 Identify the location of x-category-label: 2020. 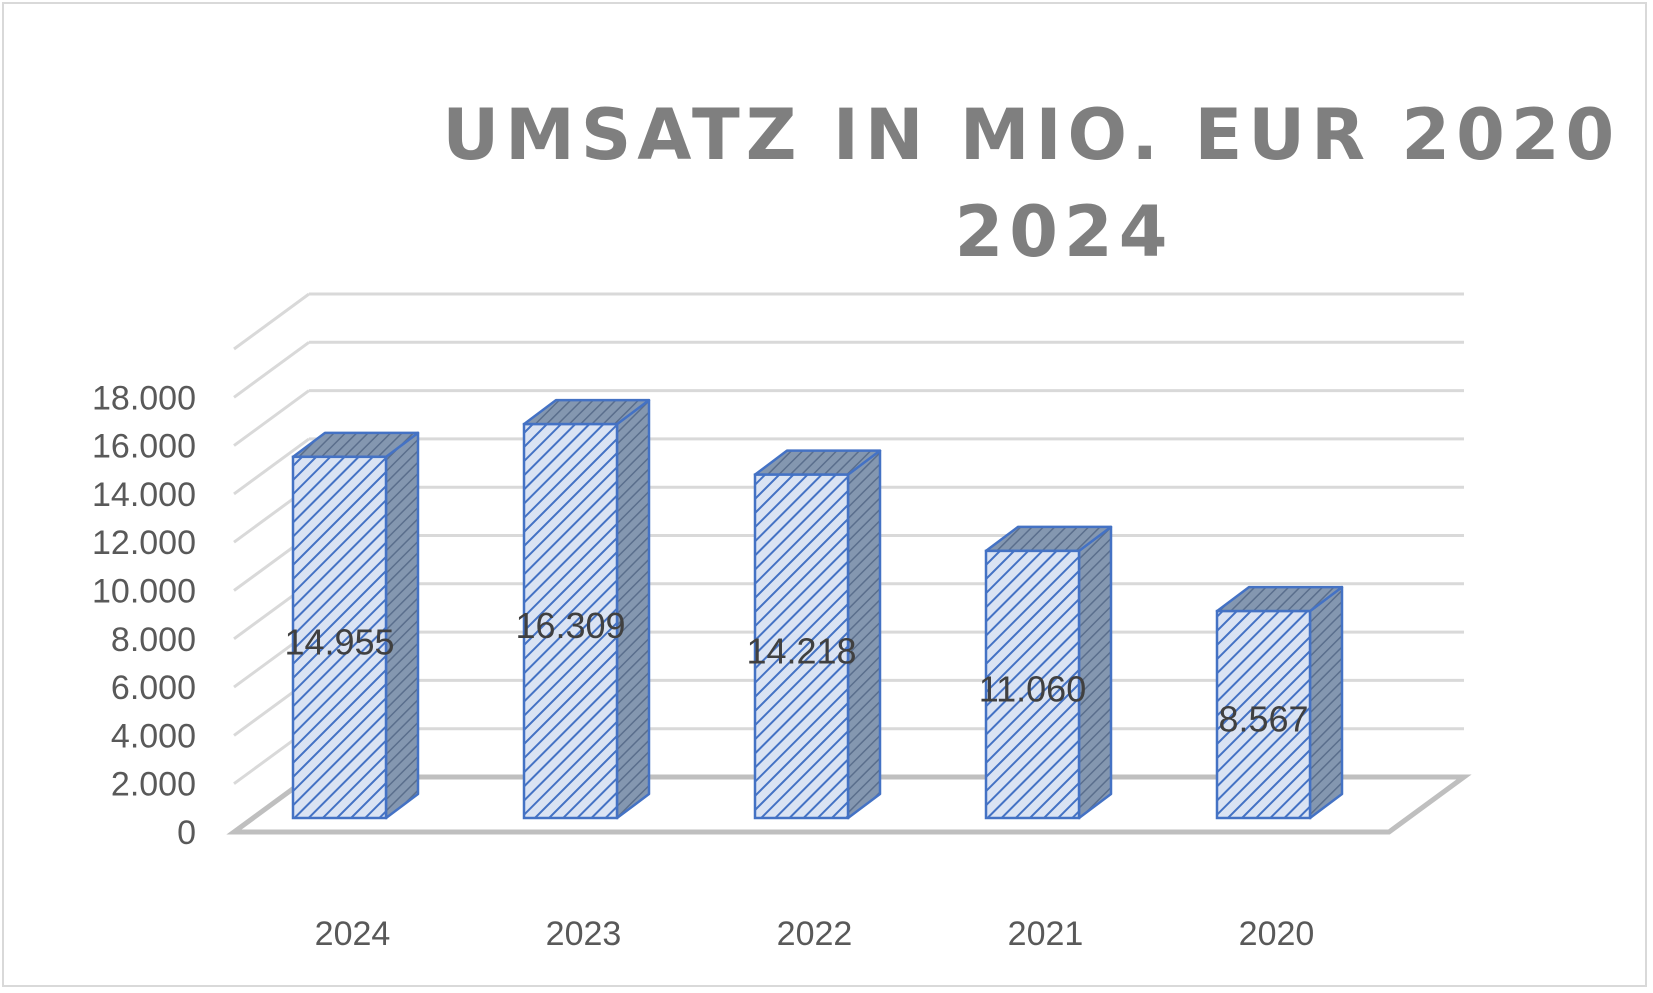
(1277, 934).